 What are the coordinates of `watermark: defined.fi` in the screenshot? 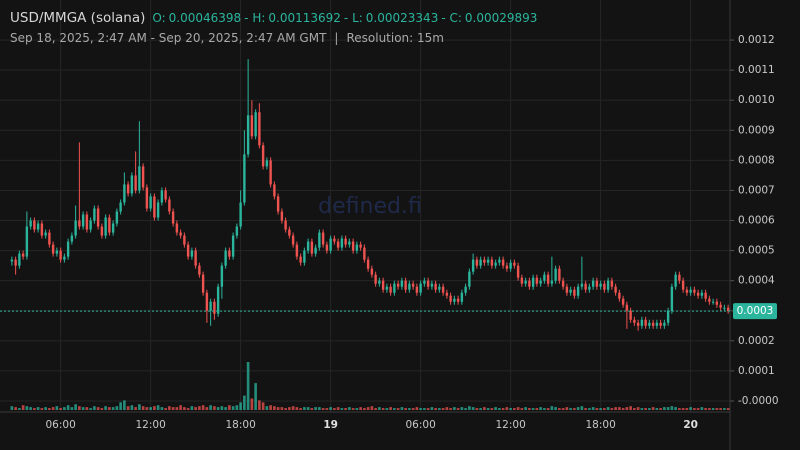 It's located at (370, 206).